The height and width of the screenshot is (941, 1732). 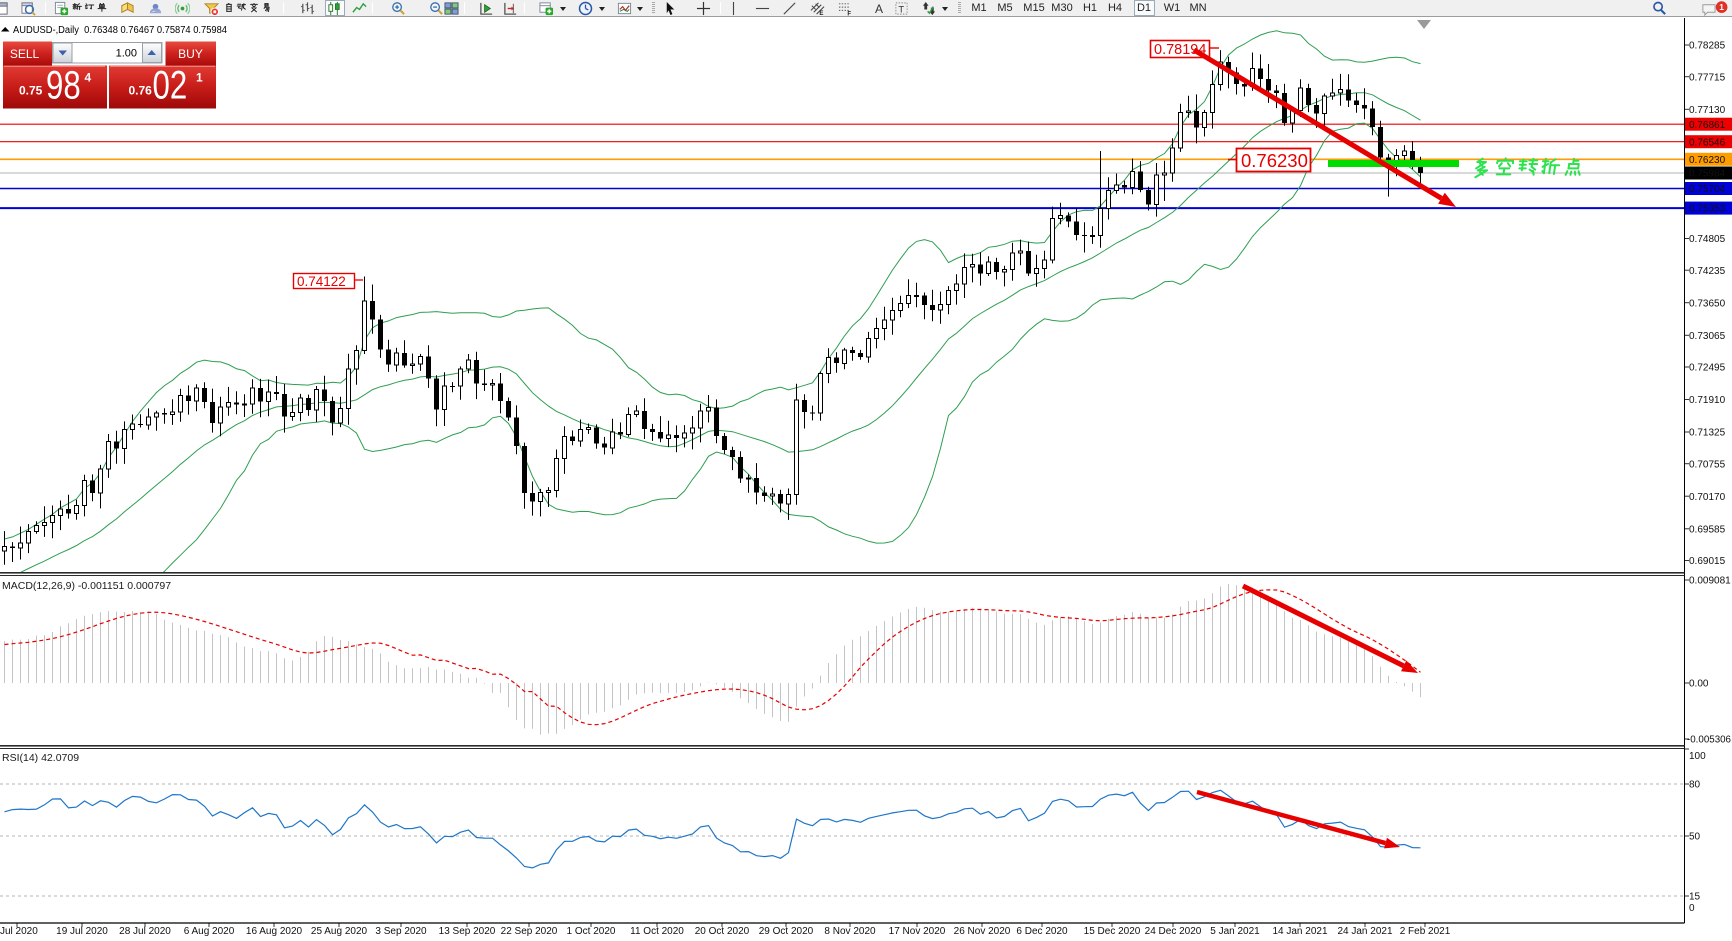 What do you see at coordinates (1707, 529) in the screenshot?
I see `svg-text: 0.69585` at bounding box center [1707, 529].